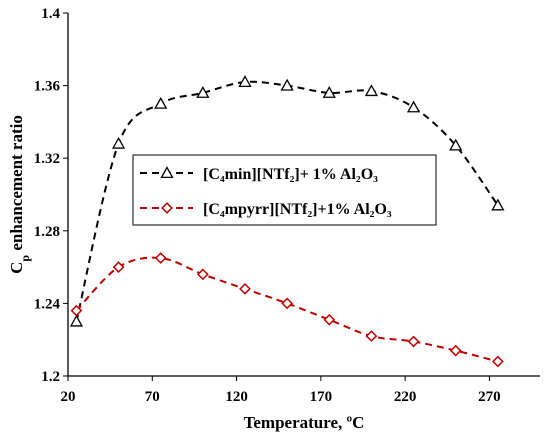 The image size is (550, 436). Describe the element at coordinates (290, 174) in the screenshot. I see `legend-label-1: [C₄min][NTf₂]+ 1% Al₂O₃` at that location.